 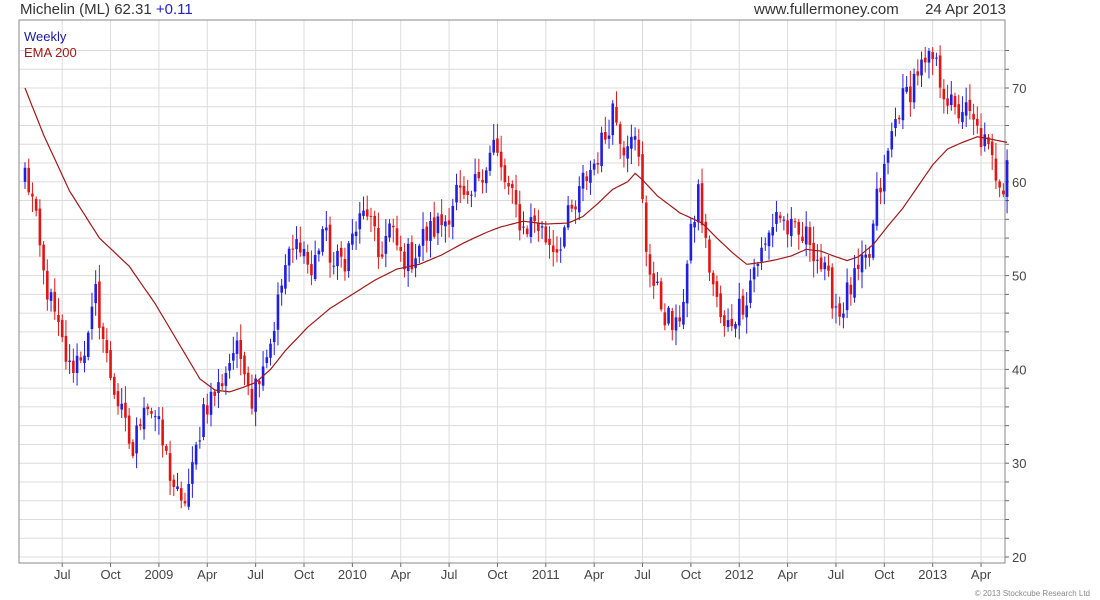 What do you see at coordinates (1019, 557) in the screenshot?
I see `y-tick-label: 20` at bounding box center [1019, 557].